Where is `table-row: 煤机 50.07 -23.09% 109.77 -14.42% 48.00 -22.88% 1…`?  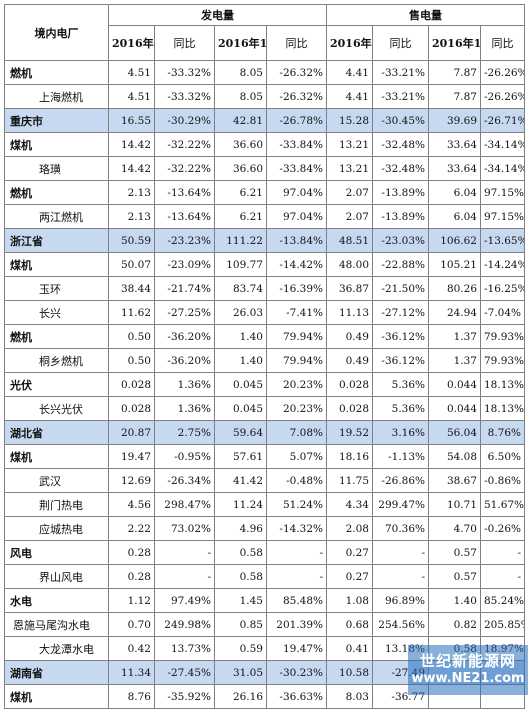 table-row: 煤机 50.07 -23.09% 109.77 -14.42% 48.00 -22.88% 1… is located at coordinates (264, 264).